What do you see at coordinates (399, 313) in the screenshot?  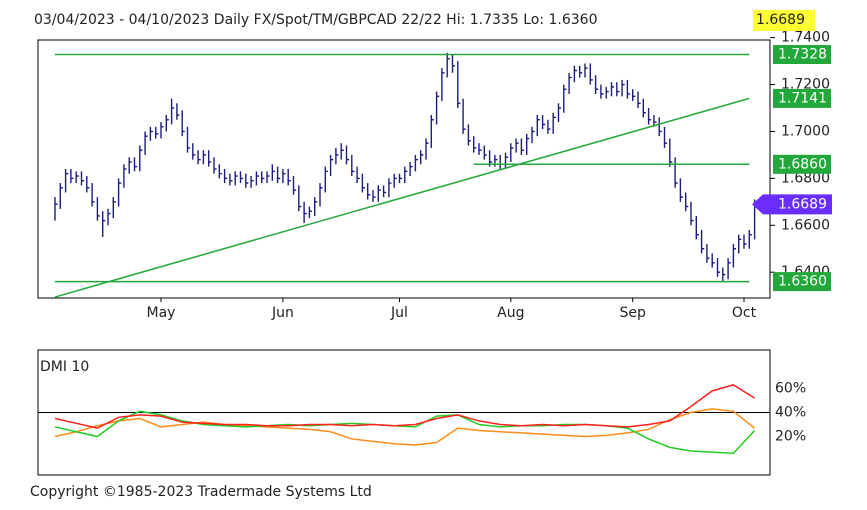 I see `x-tick-label: Jul` at bounding box center [399, 313].